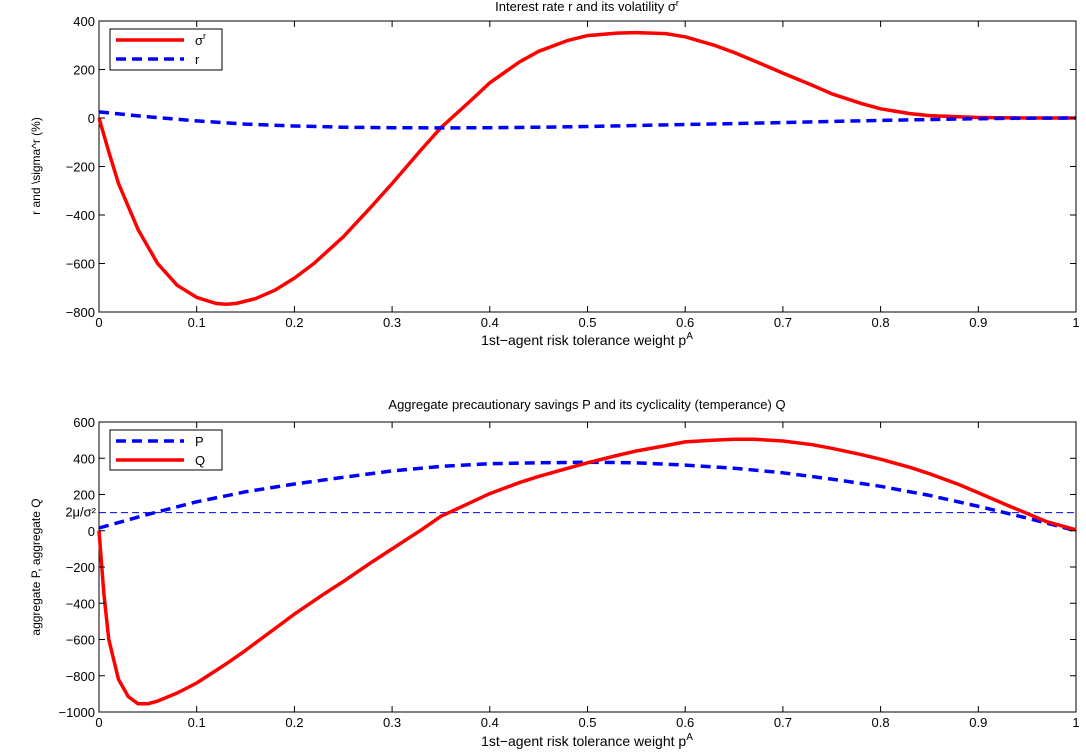 This screenshot has width=1086, height=753. Describe the element at coordinates (36, 166) in the screenshot. I see `y-axis-label: r and \sigma^r (%)` at that location.